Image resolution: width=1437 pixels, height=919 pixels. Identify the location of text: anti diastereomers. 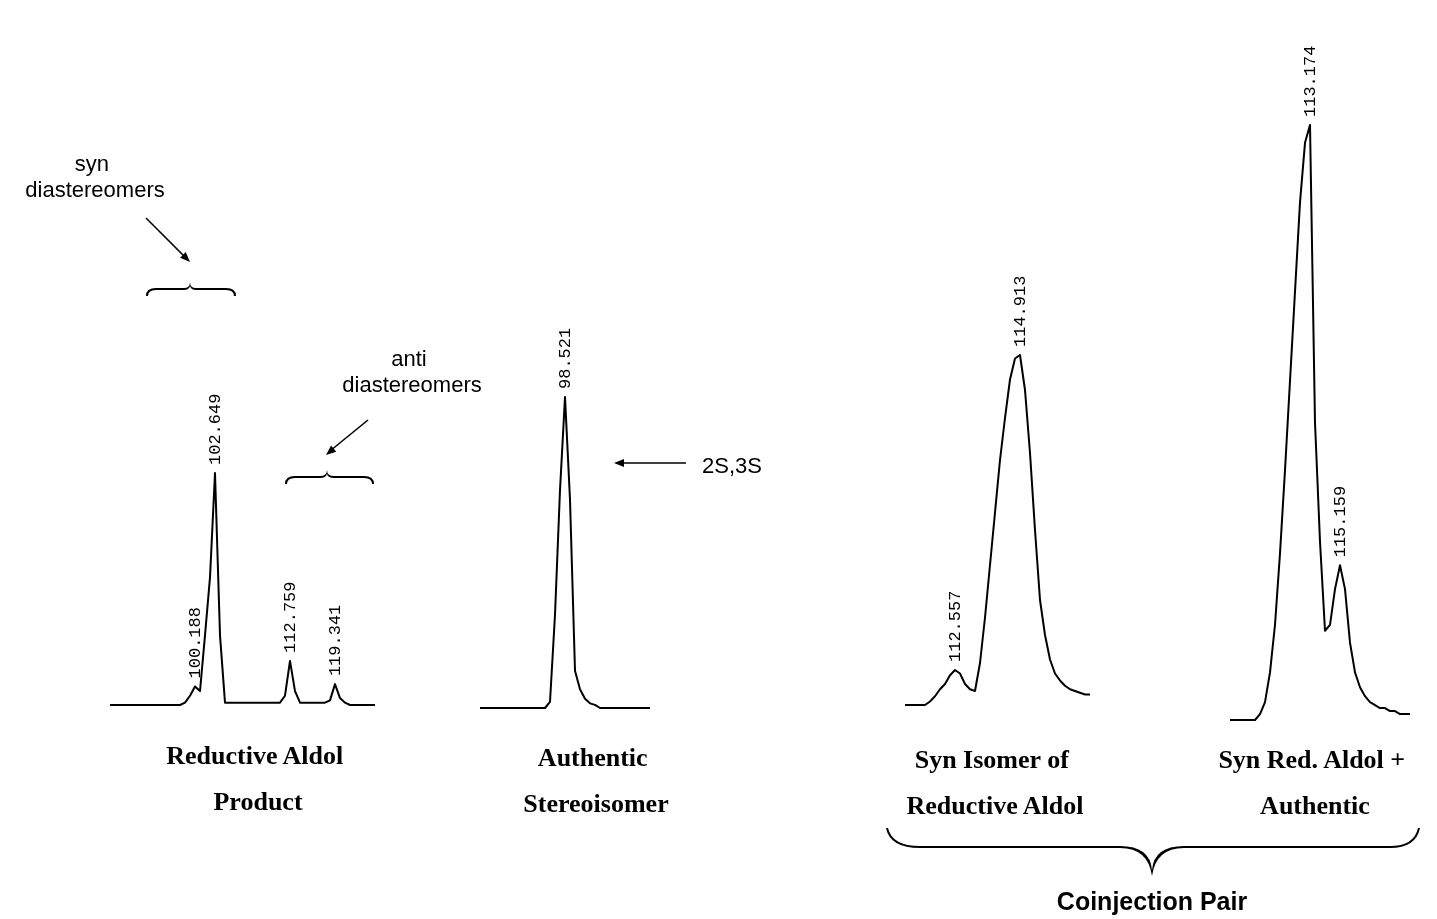
(412, 371).